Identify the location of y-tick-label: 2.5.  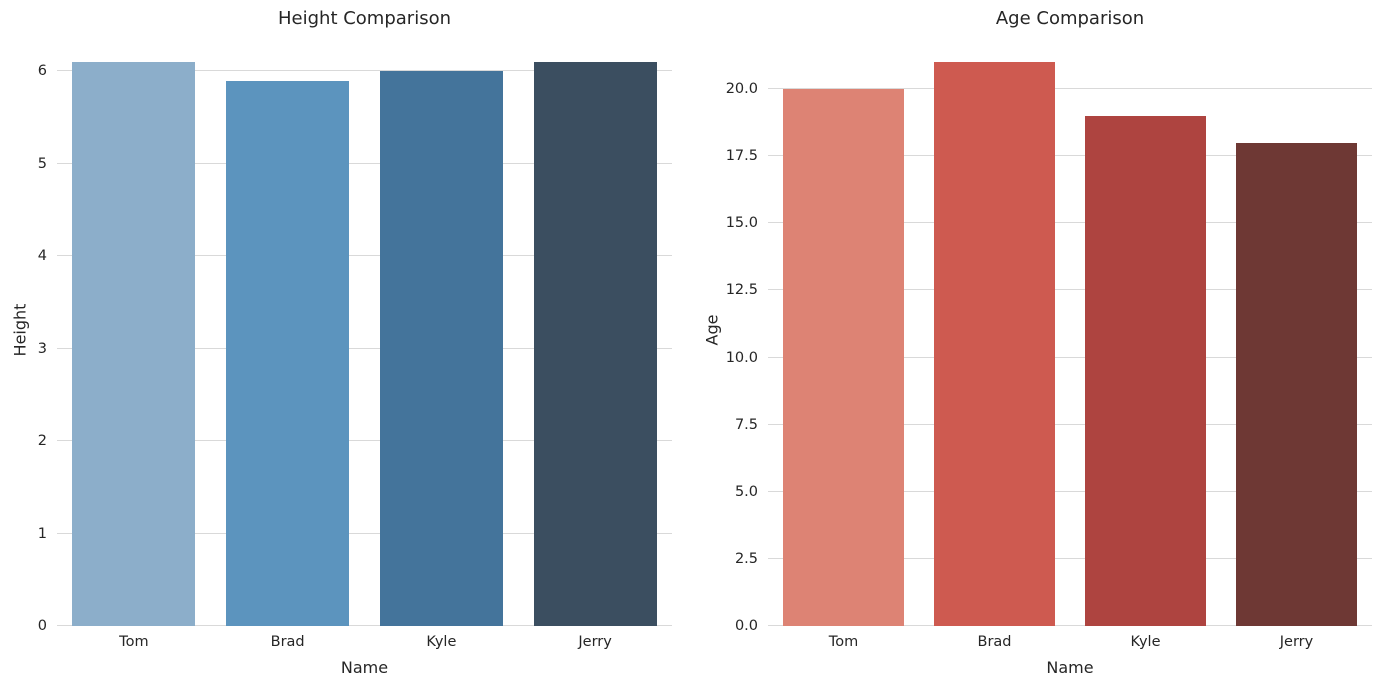
(746, 558).